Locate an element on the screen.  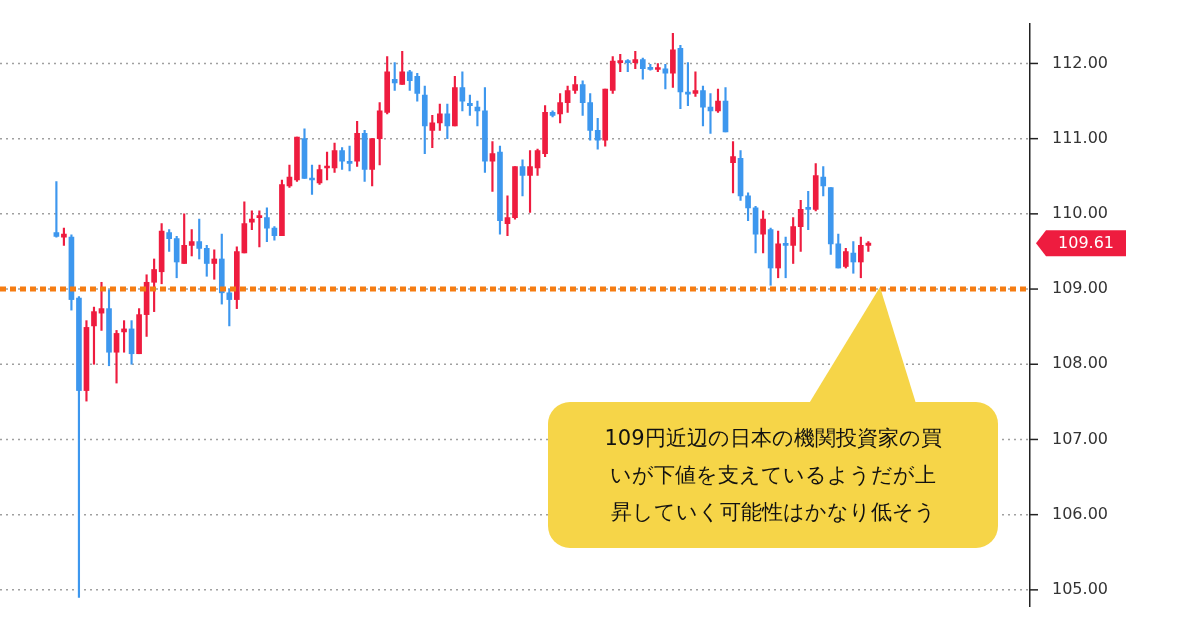
y-tick-label: 106.00 is located at coordinates (1080, 513).